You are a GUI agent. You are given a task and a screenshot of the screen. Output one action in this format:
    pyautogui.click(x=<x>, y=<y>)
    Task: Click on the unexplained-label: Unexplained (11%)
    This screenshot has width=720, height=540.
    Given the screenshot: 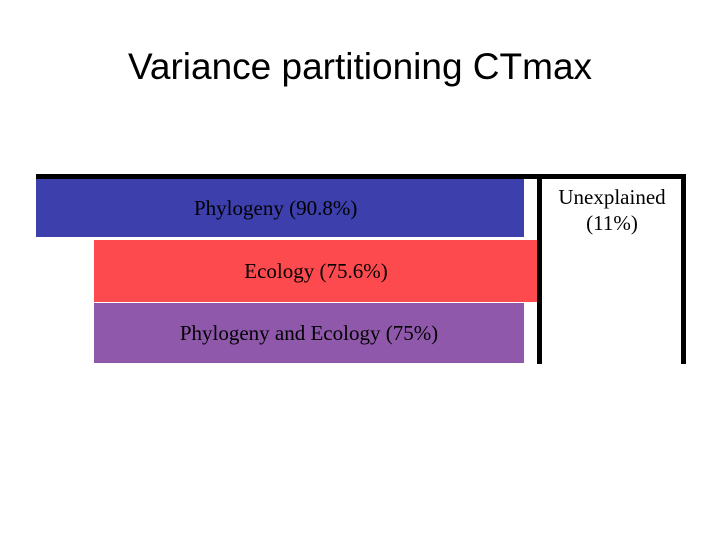 What is the action you would take?
    pyautogui.click(x=612, y=210)
    